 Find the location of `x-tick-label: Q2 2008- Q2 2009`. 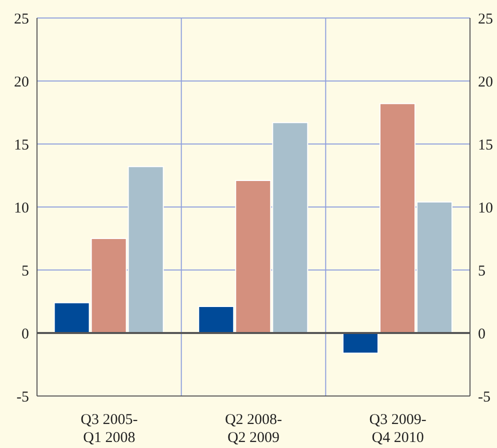

x-tick-label: Q2 2008- Q2 2009 is located at coordinates (253, 429).